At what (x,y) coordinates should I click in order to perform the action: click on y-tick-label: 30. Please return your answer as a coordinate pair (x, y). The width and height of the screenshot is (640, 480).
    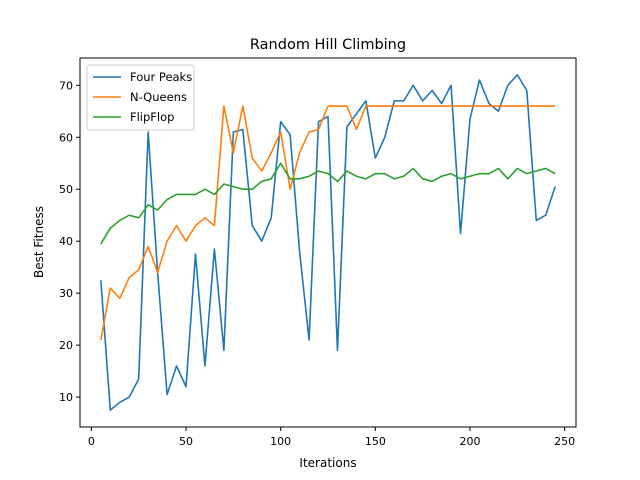
    Looking at the image, I should click on (66, 293).